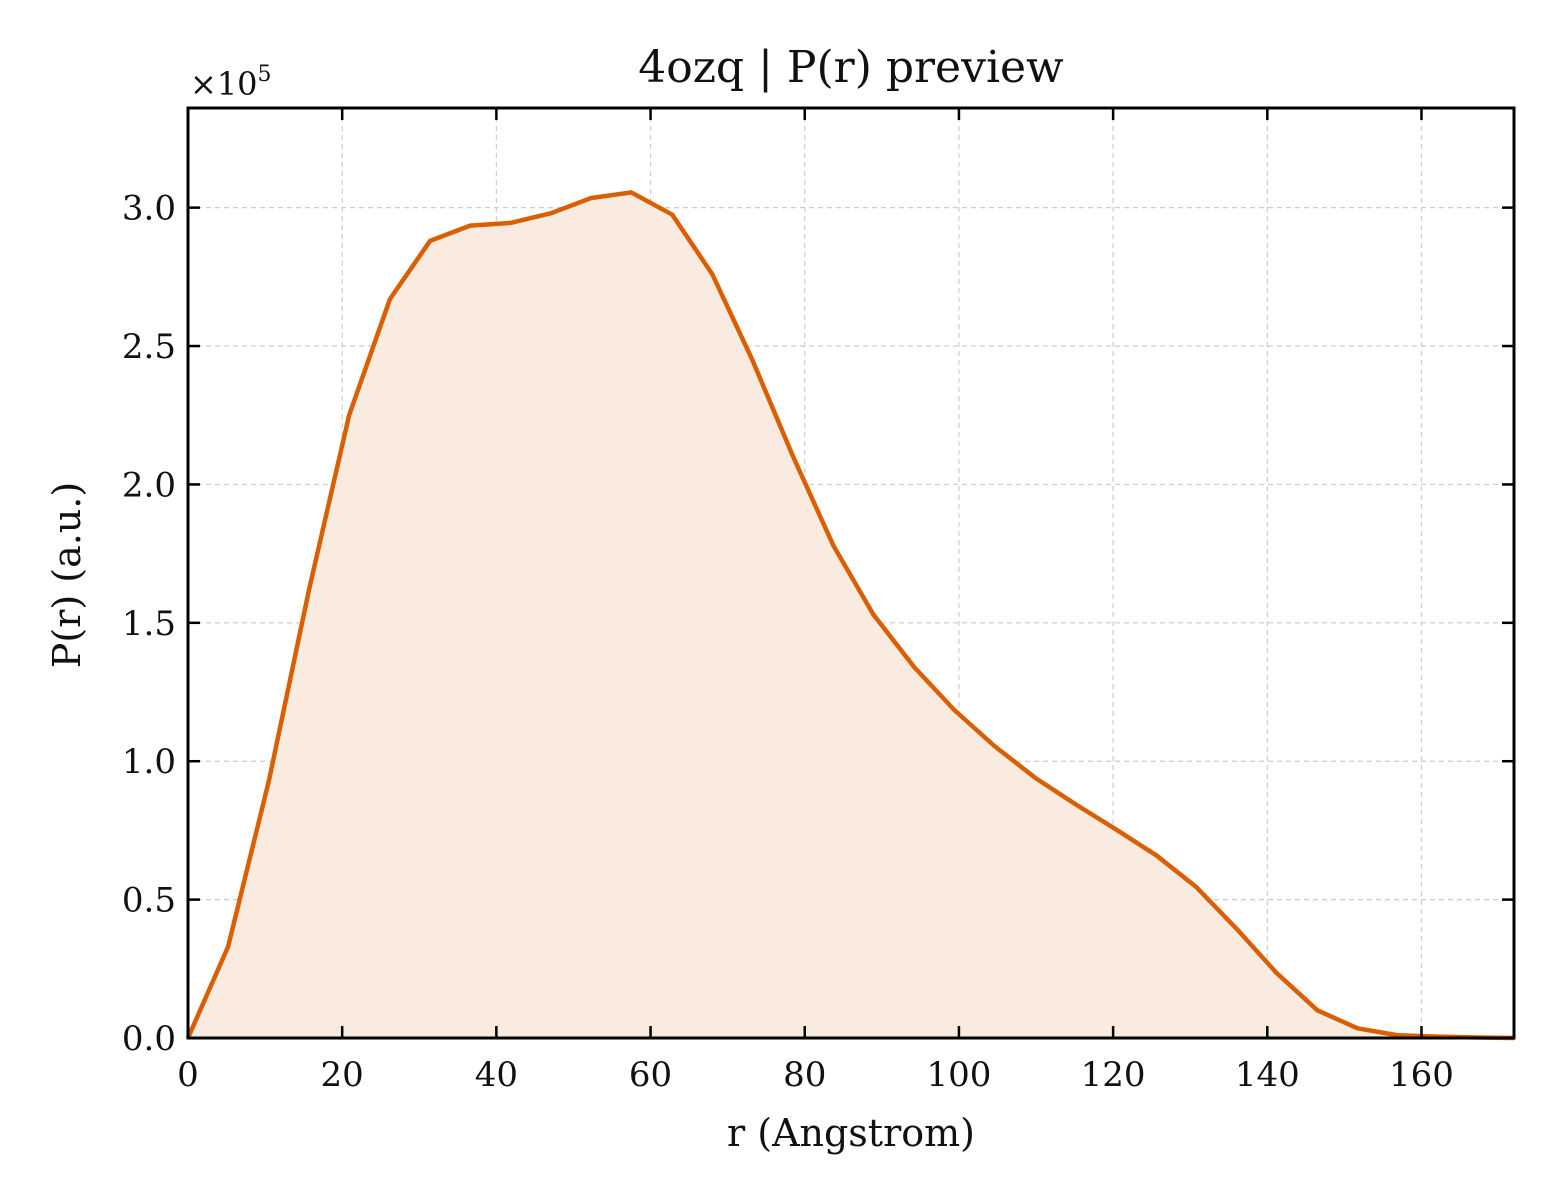 The width and height of the screenshot is (1560, 1200). What do you see at coordinates (149, 762) in the screenshot?
I see `y-tick-label: 1.0` at bounding box center [149, 762].